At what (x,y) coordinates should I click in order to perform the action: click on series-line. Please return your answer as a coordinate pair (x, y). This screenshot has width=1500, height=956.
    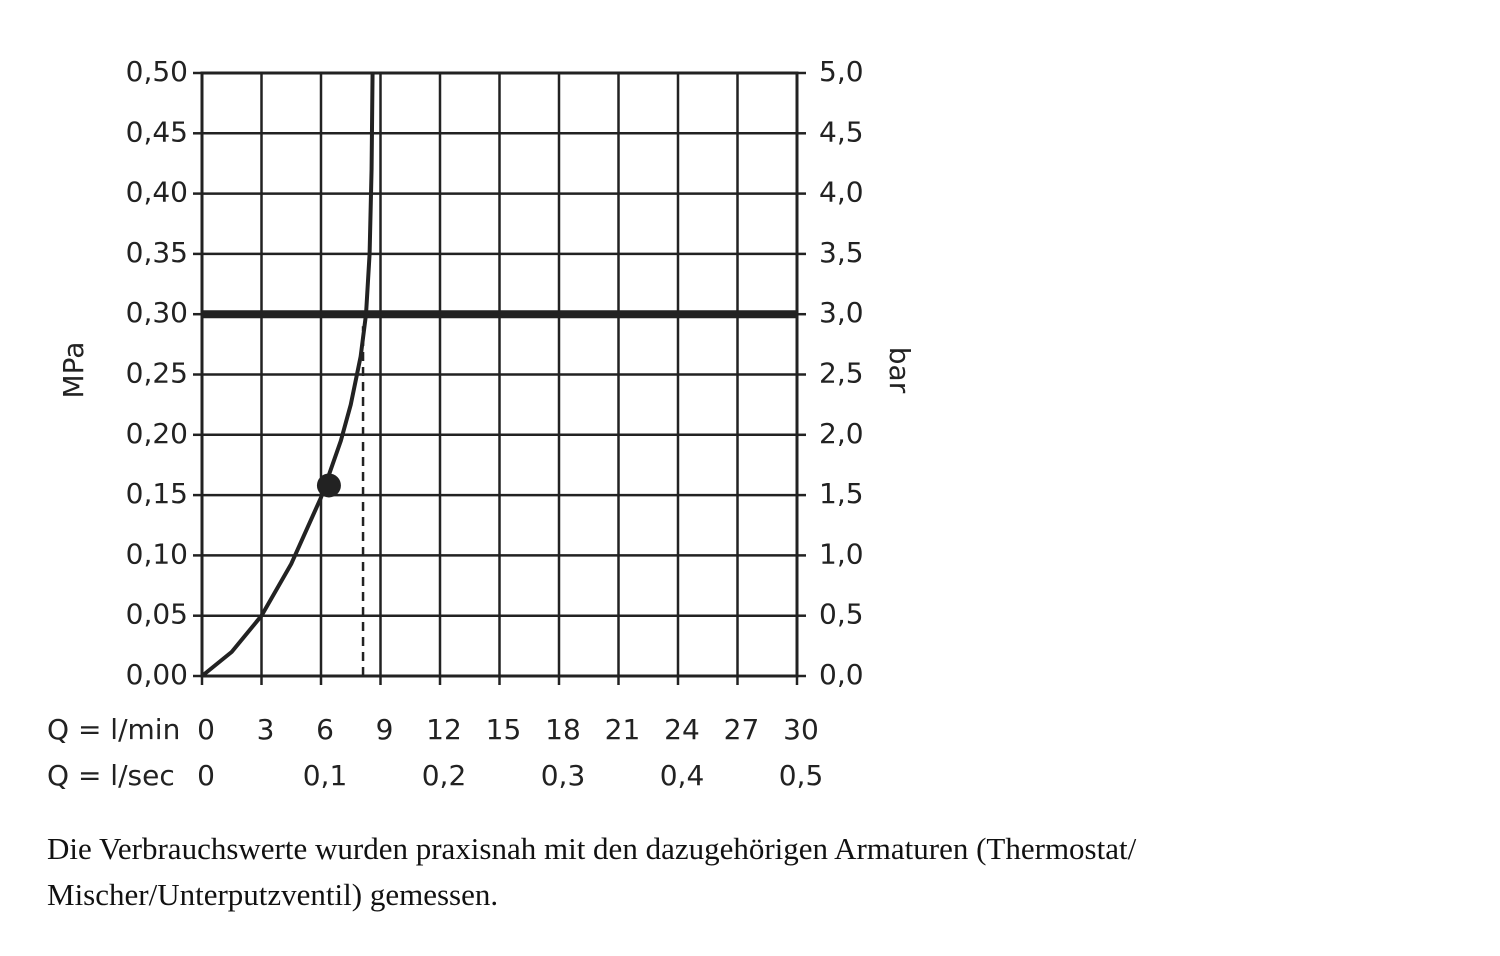
    Looking at the image, I should click on (287, 375).